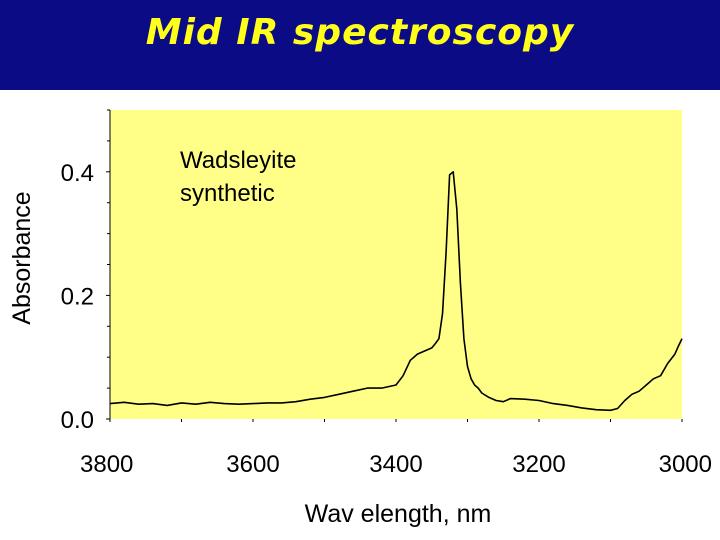 This screenshot has width=720, height=540. Describe the element at coordinates (77, 296) in the screenshot. I see `y-tick-label: 0.2` at that location.